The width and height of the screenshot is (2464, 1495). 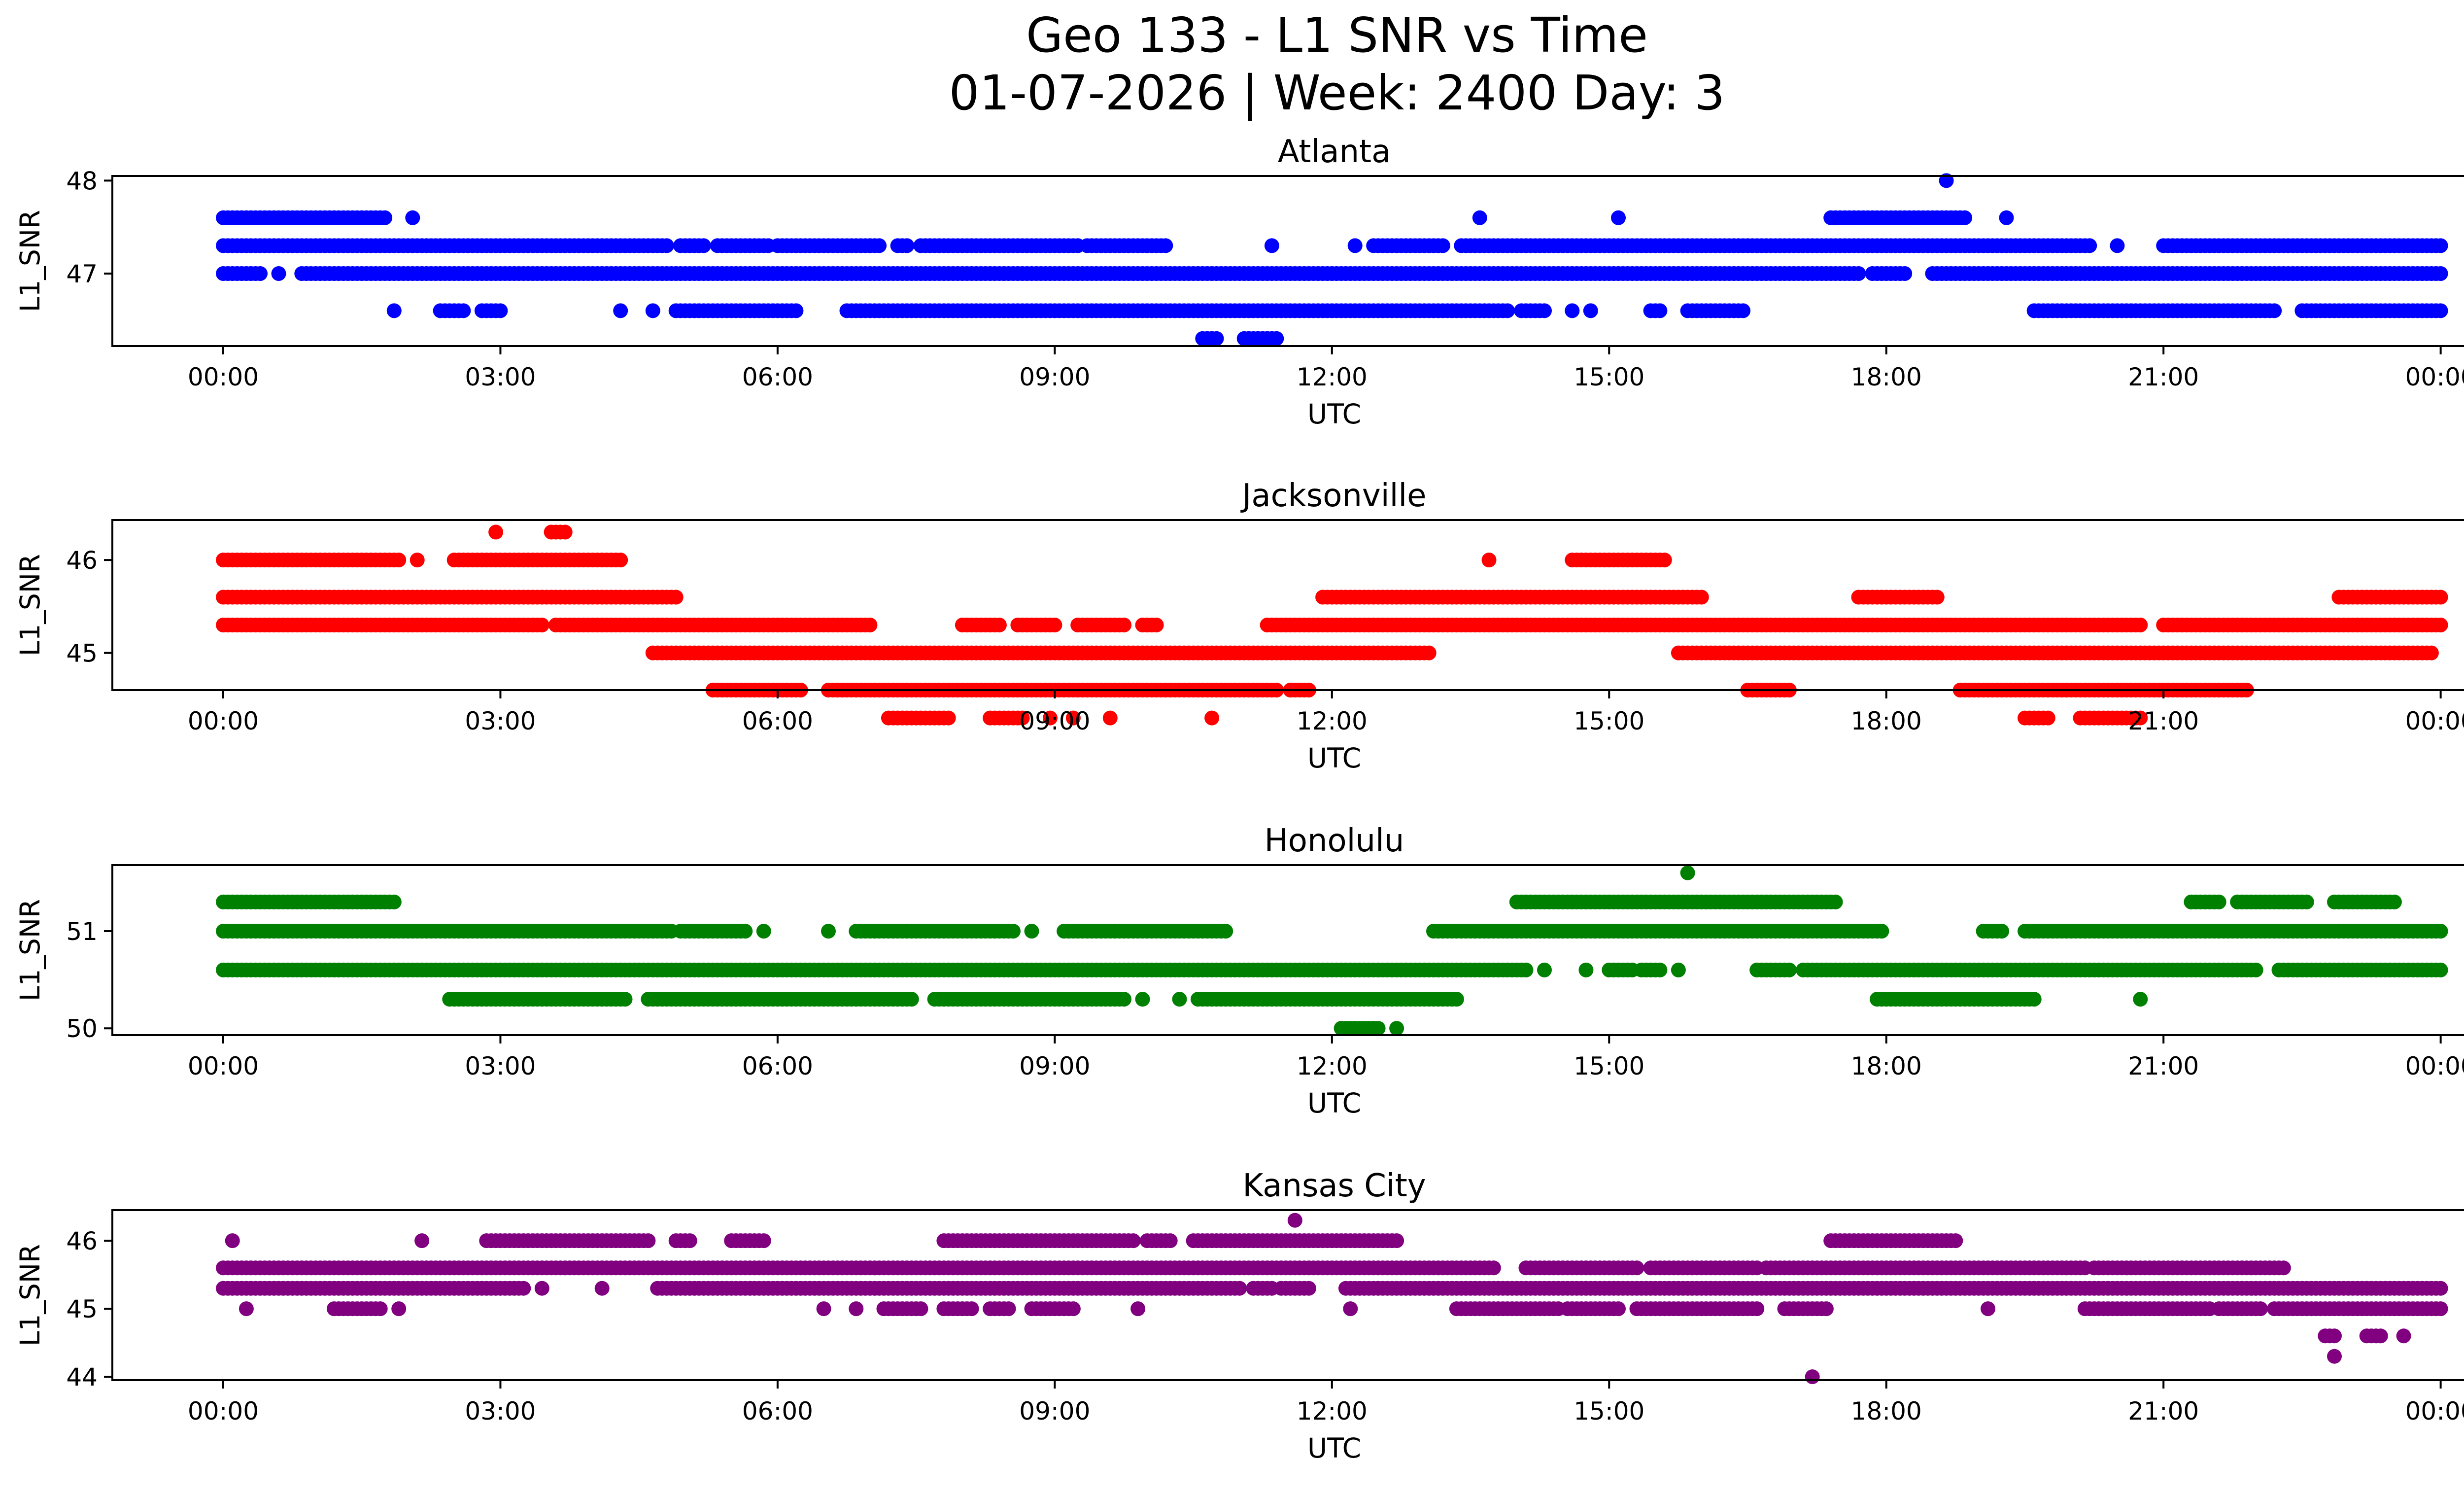 What do you see at coordinates (82, 181) in the screenshot?
I see `y-tick-label: 48` at bounding box center [82, 181].